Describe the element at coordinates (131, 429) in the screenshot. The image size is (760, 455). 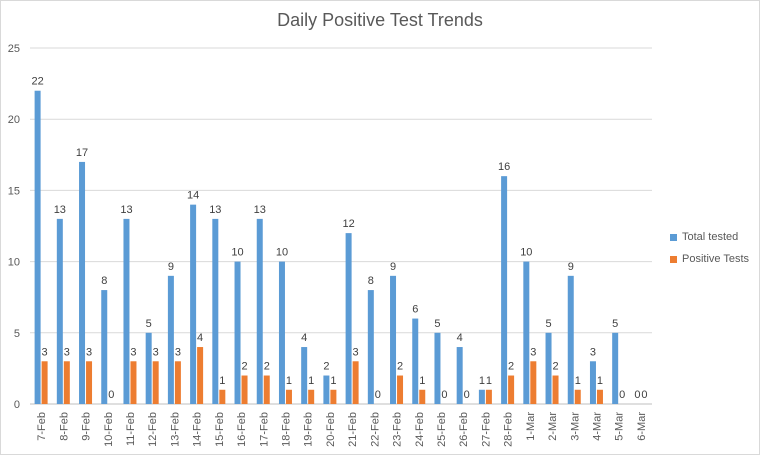
I see `x-tick-label: 11-Feb` at that location.